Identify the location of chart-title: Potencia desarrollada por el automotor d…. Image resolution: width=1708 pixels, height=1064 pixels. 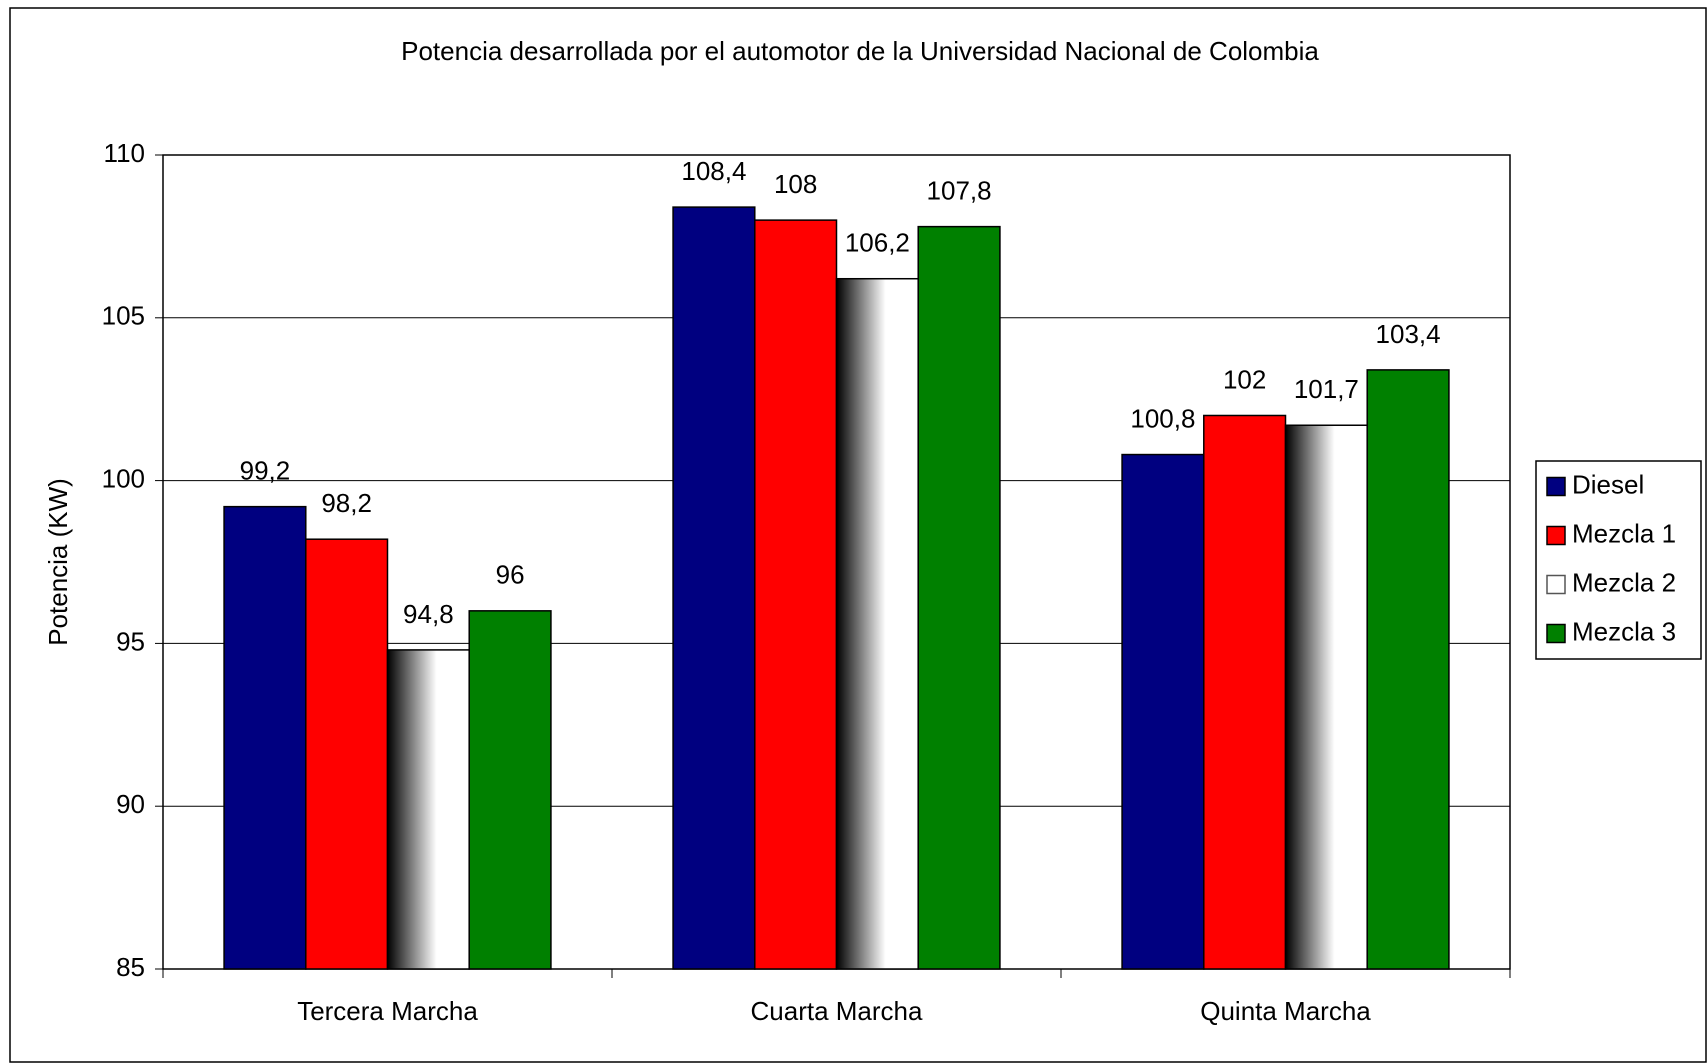
(860, 51).